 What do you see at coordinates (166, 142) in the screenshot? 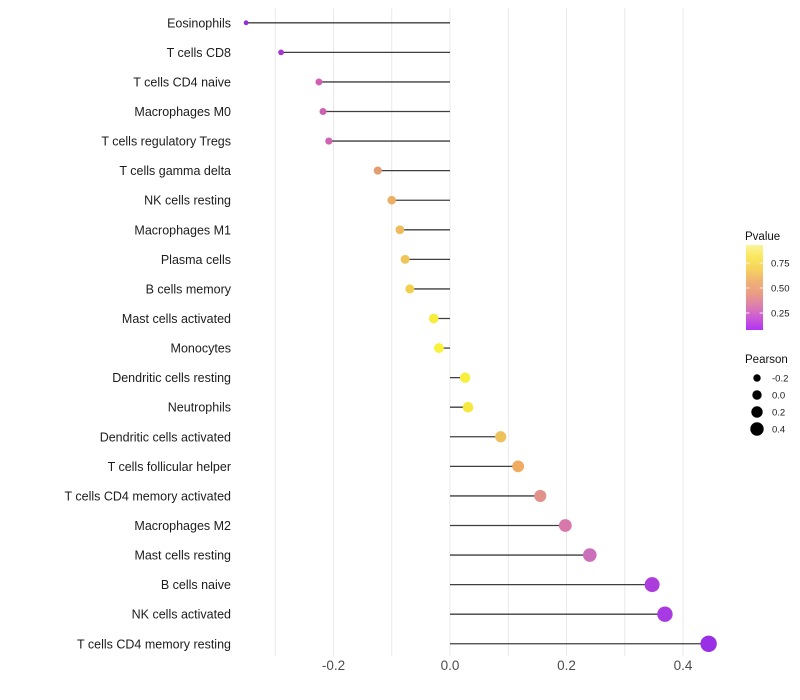
I see `y-axis-label: T cells regulatory Tregs` at bounding box center [166, 142].